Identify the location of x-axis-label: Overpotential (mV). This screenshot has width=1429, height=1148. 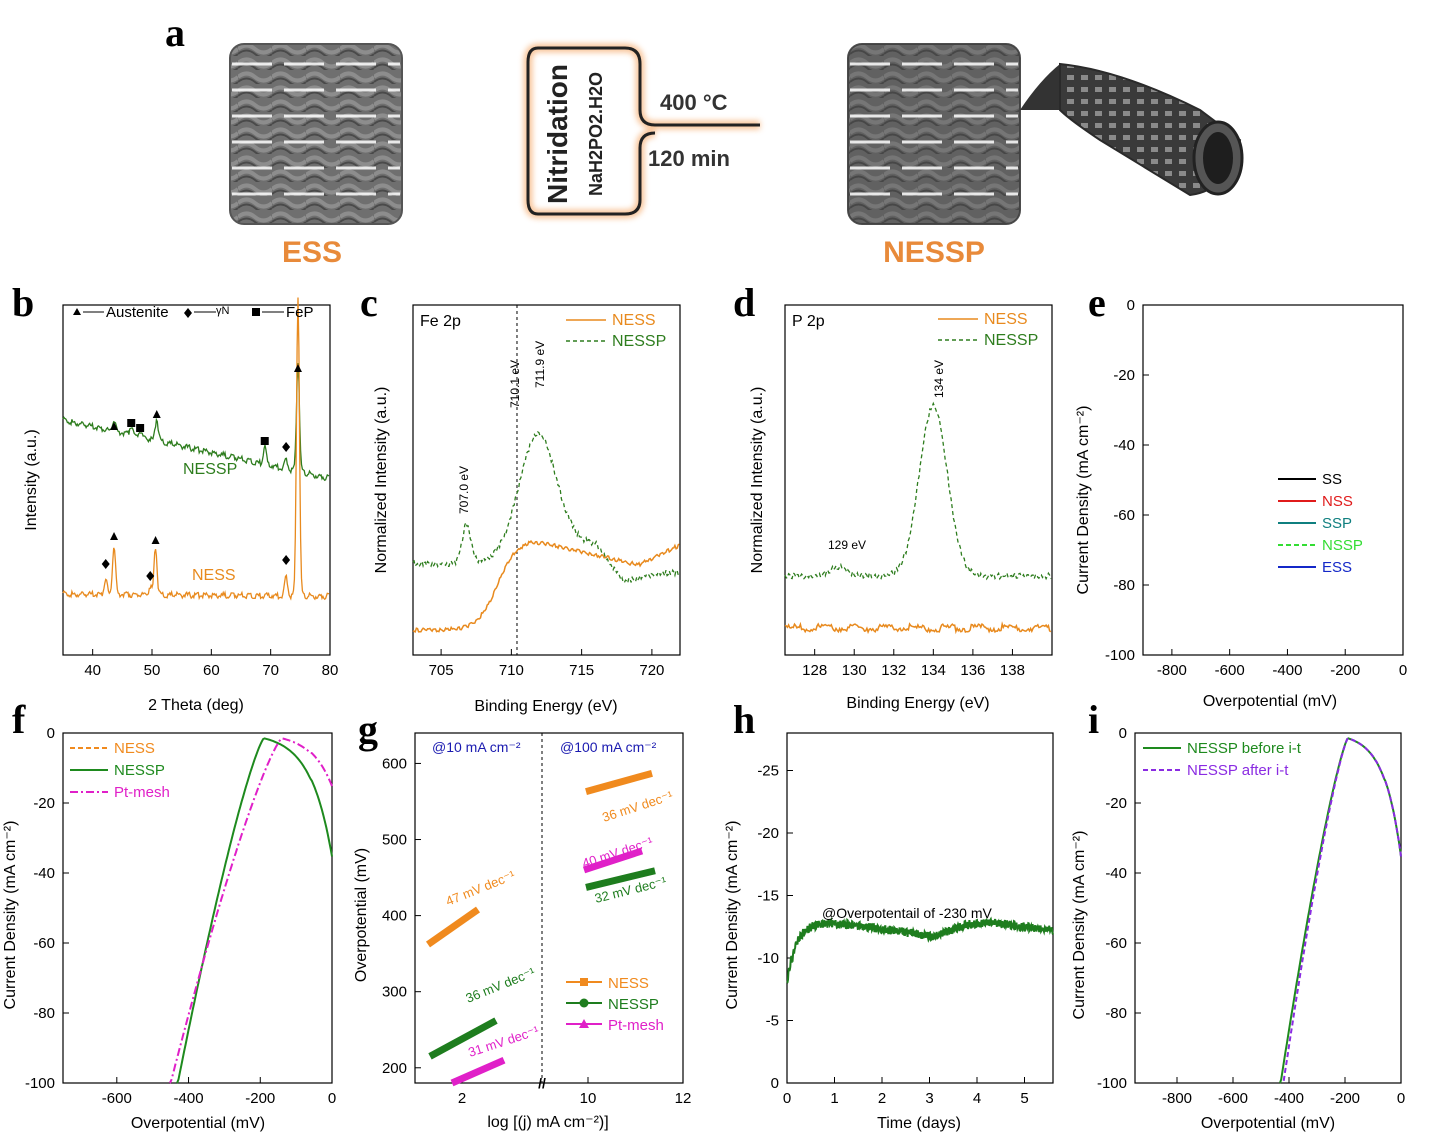
(1270, 701).